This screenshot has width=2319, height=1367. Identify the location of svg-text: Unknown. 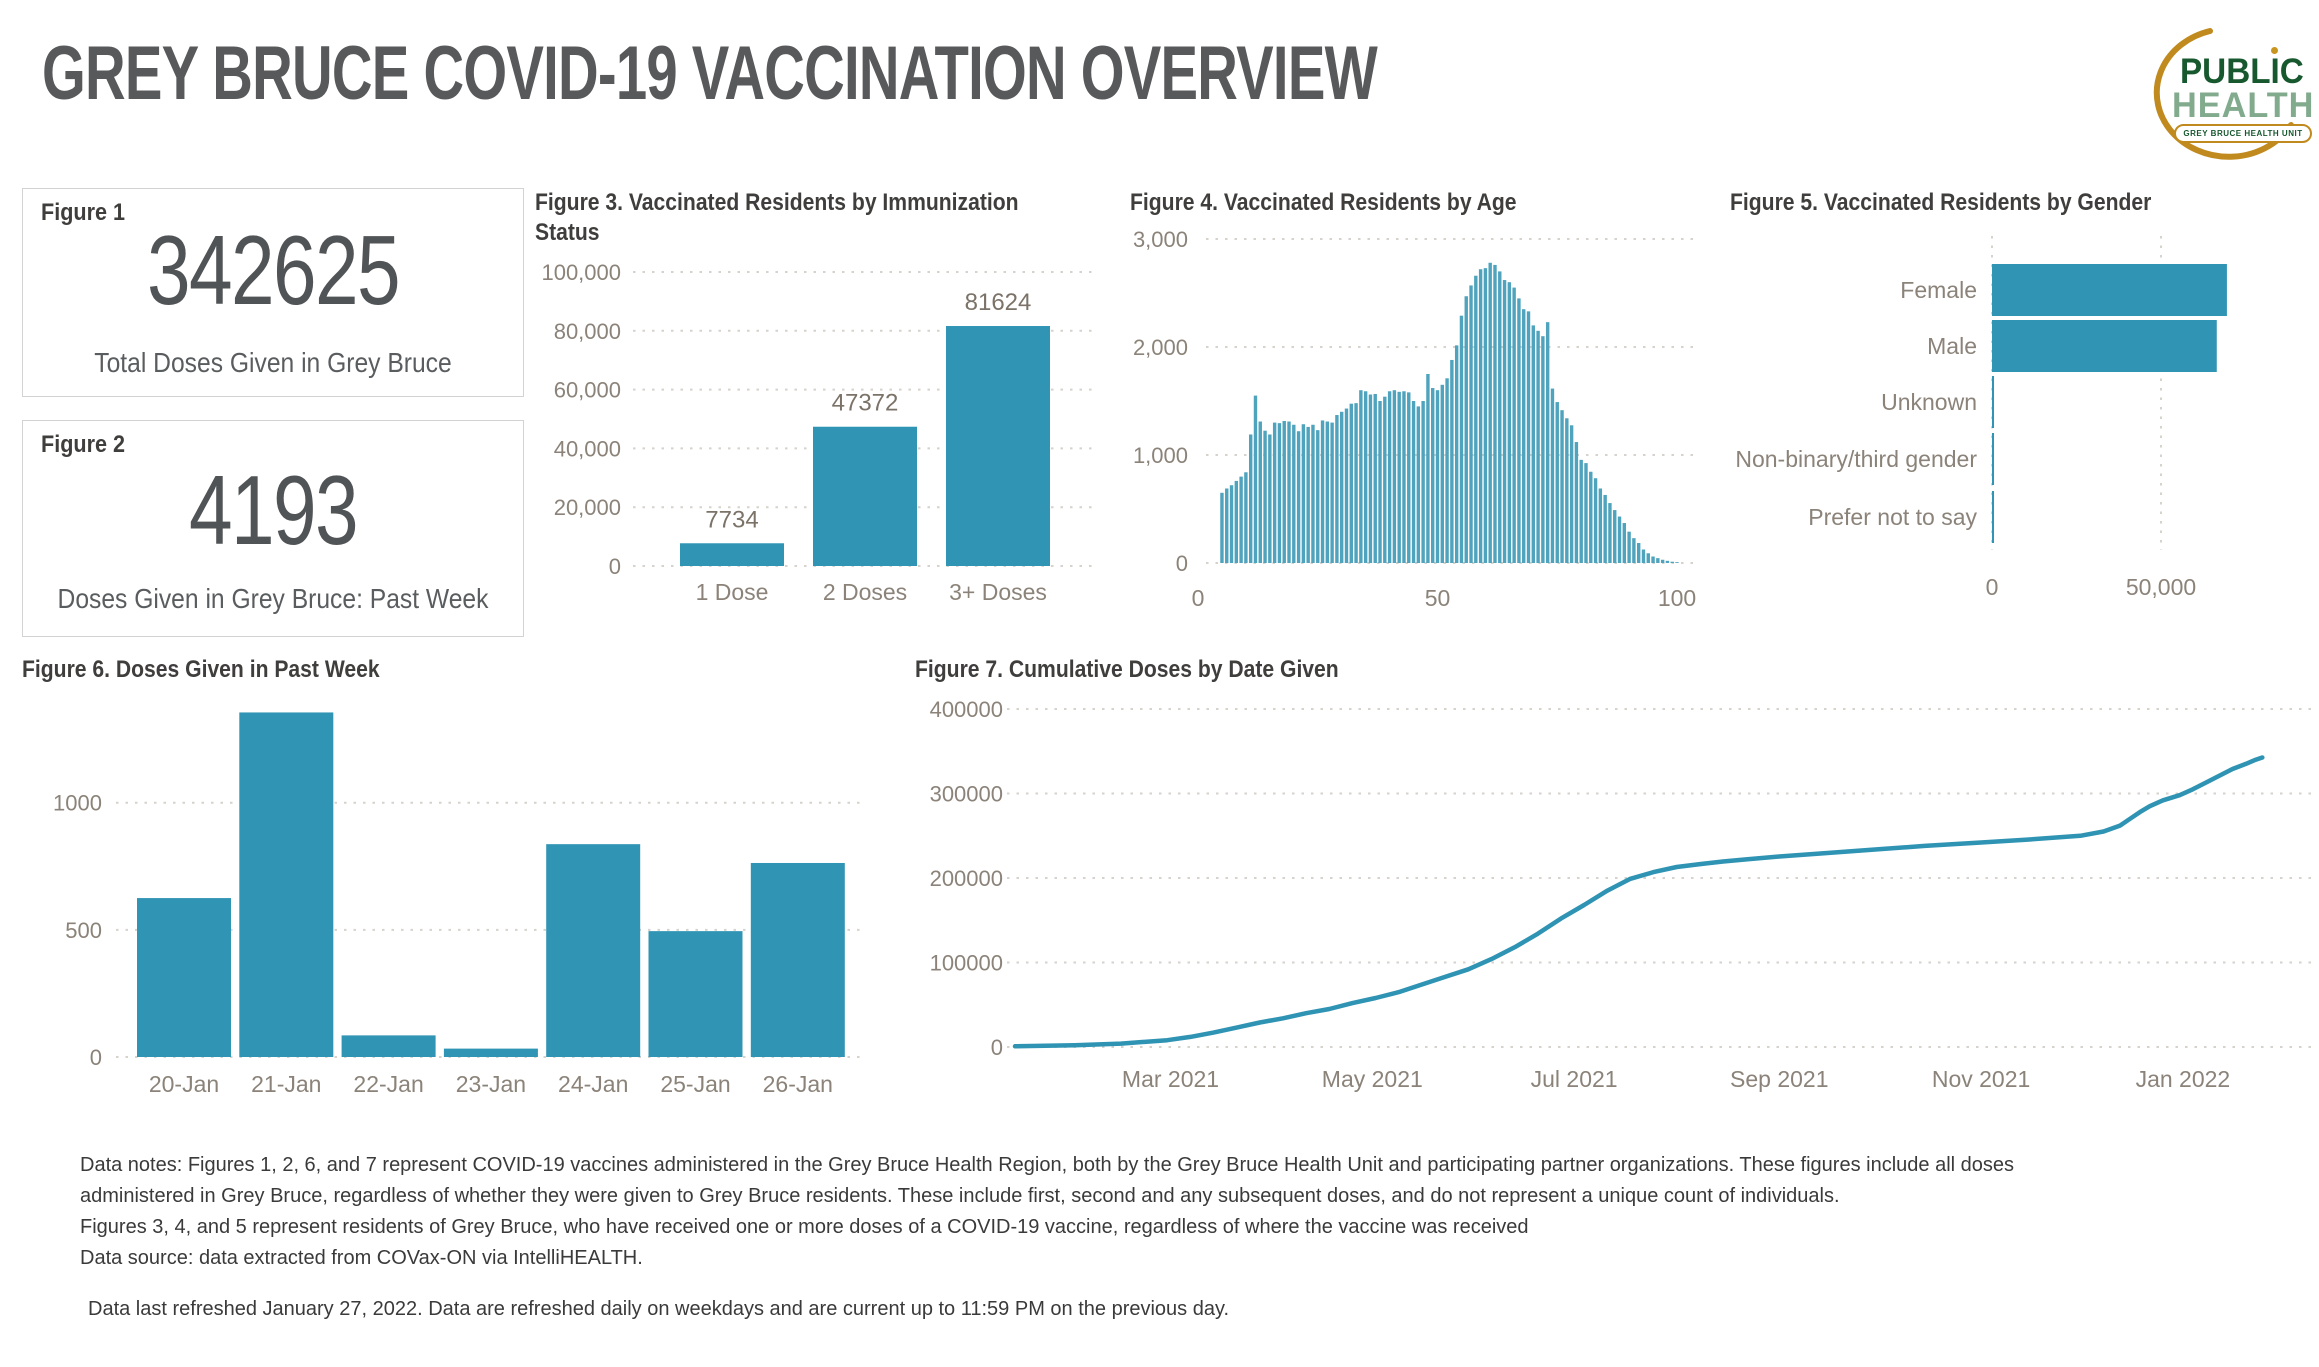
(1929, 402).